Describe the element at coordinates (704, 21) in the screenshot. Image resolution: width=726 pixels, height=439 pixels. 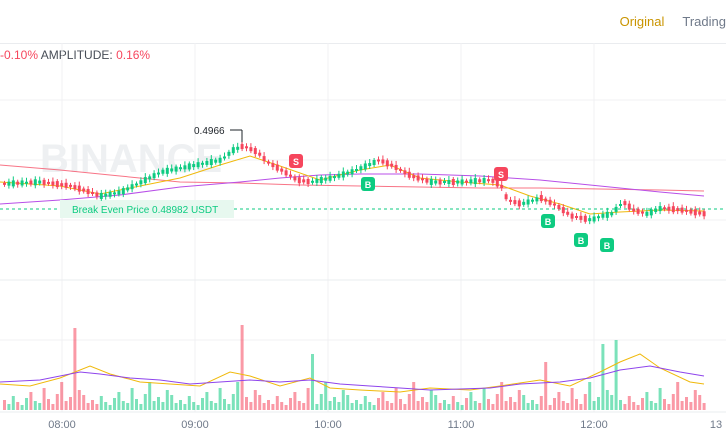
I see `tab-trading: Trading` at that location.